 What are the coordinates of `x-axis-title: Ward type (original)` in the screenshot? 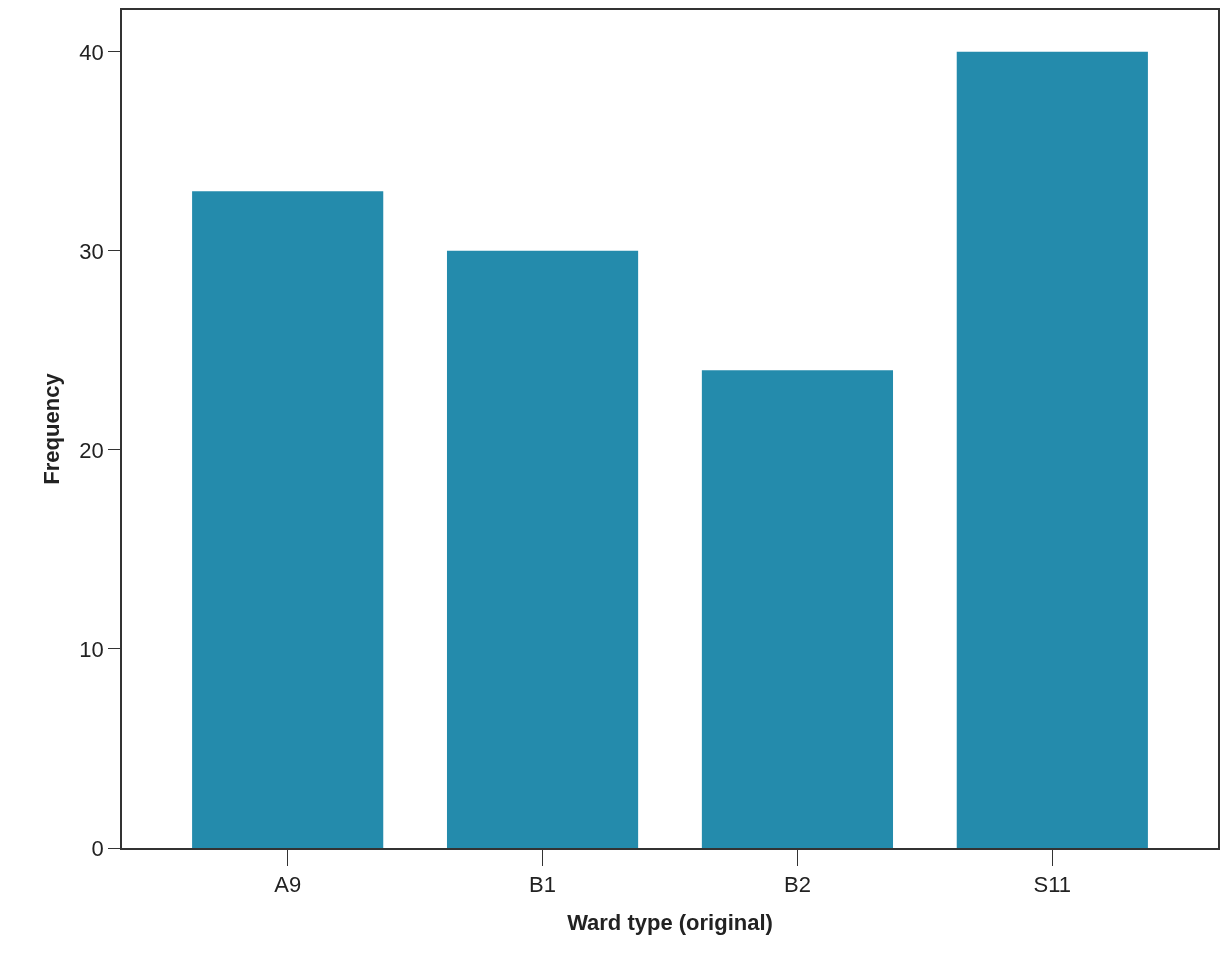 It's located at (670, 922).